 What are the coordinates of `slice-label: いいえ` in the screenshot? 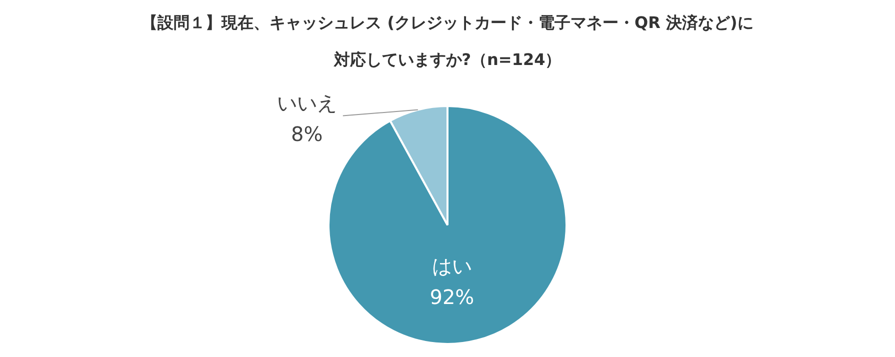 It's located at (306, 102).